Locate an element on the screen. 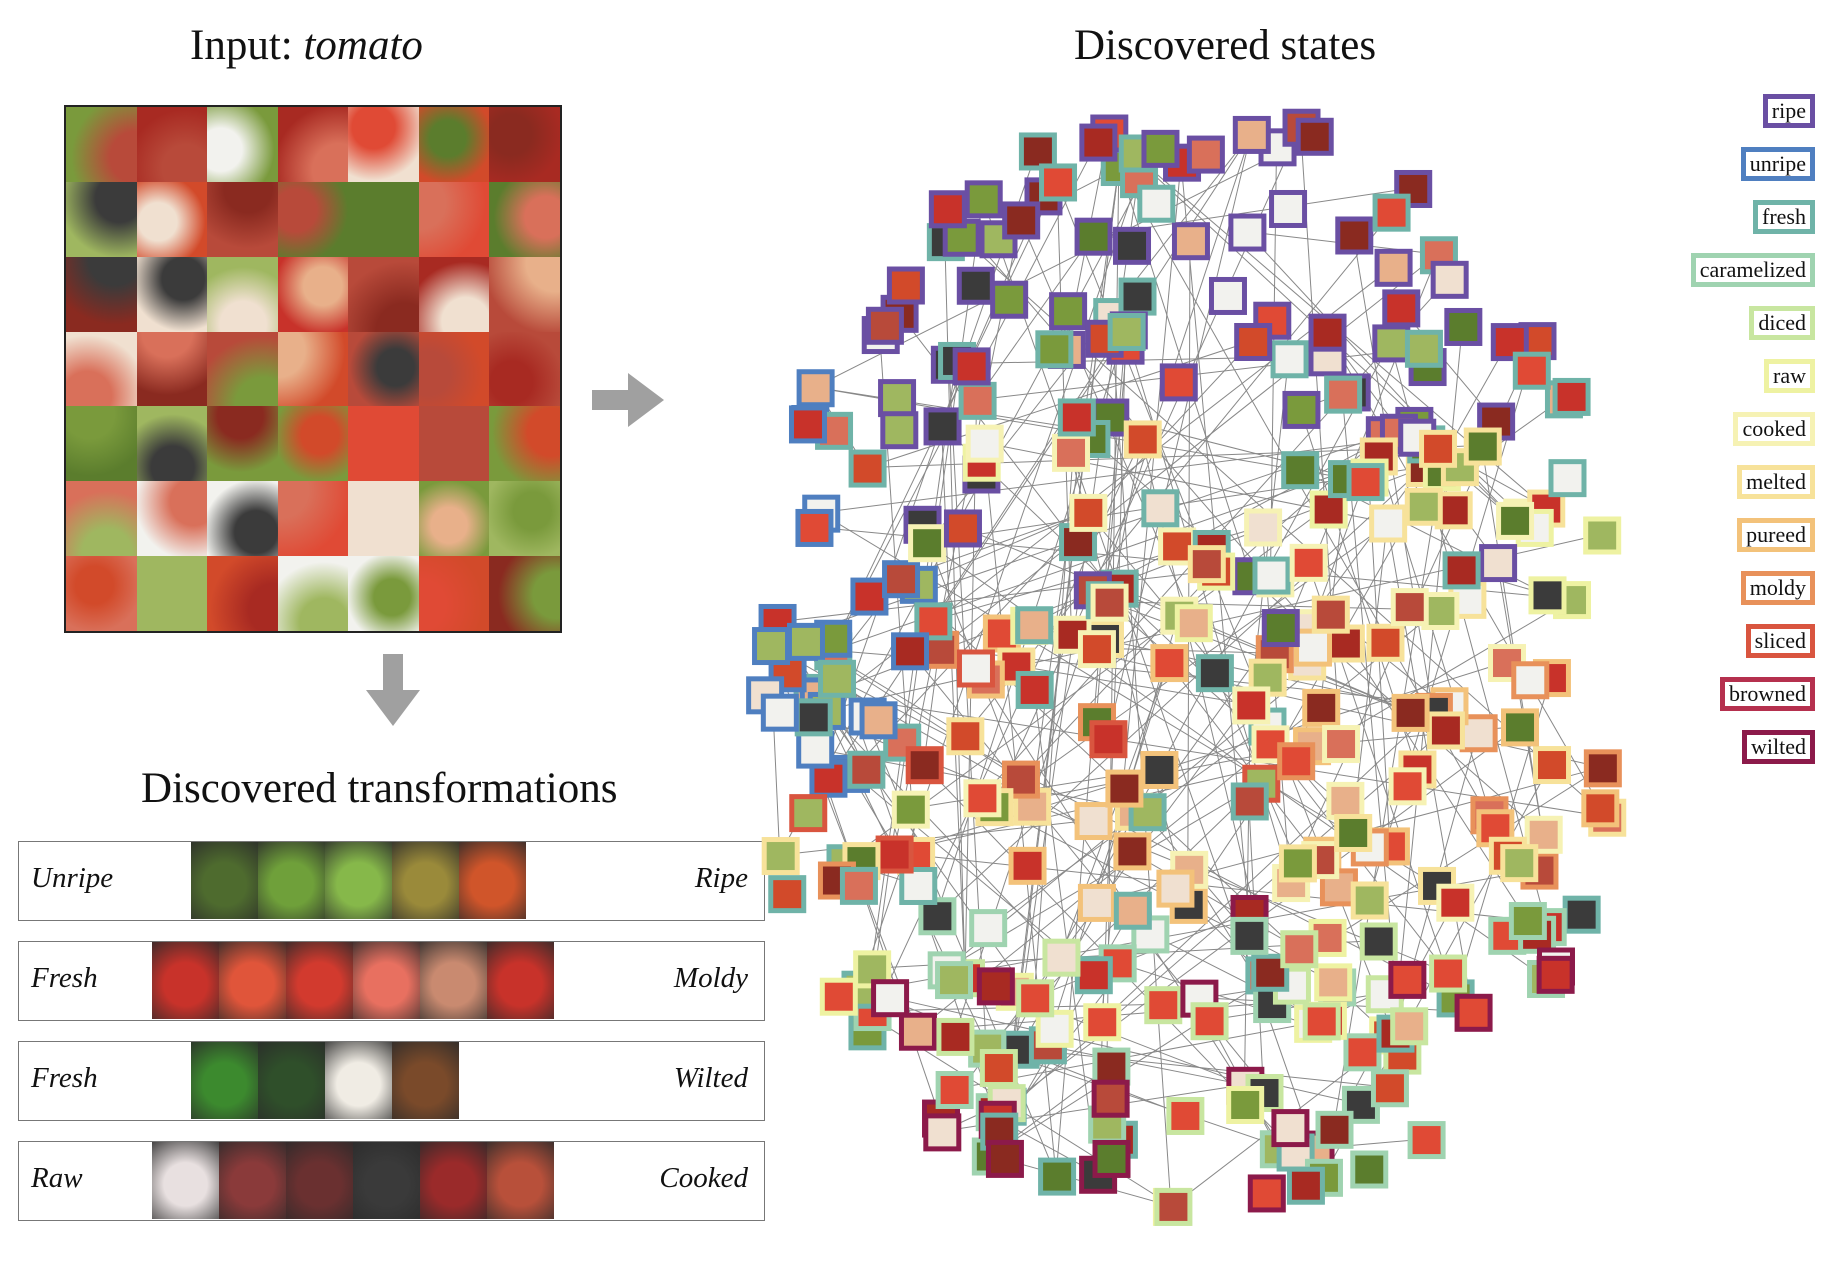 Image resolution: width=1827 pixels, height=1273 pixels. input-object-name: tomato is located at coordinates (363, 45).